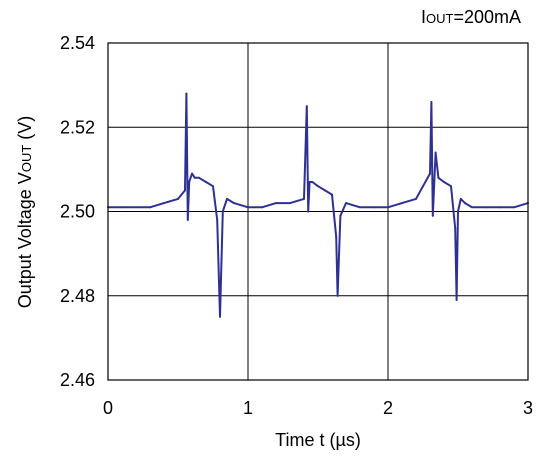 Image resolution: width=543 pixels, height=457 pixels. I want to click on x-label-main: Time t (, so click(305, 440).